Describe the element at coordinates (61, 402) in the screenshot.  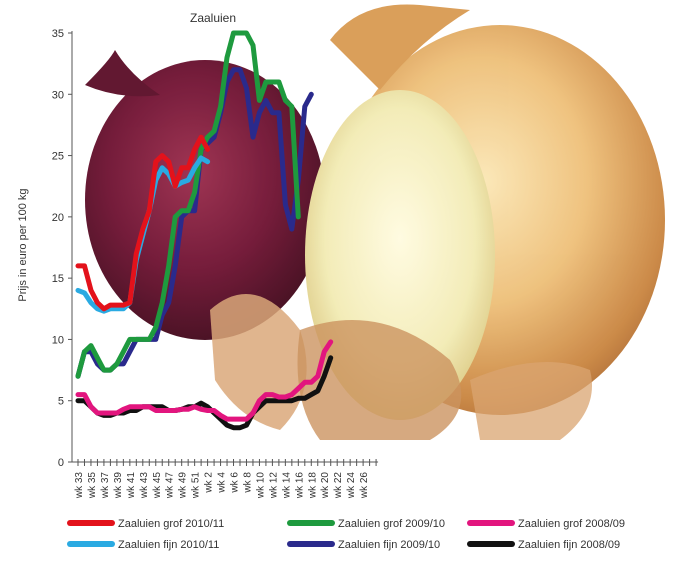
I see `y-tick-label: 5` at that location.